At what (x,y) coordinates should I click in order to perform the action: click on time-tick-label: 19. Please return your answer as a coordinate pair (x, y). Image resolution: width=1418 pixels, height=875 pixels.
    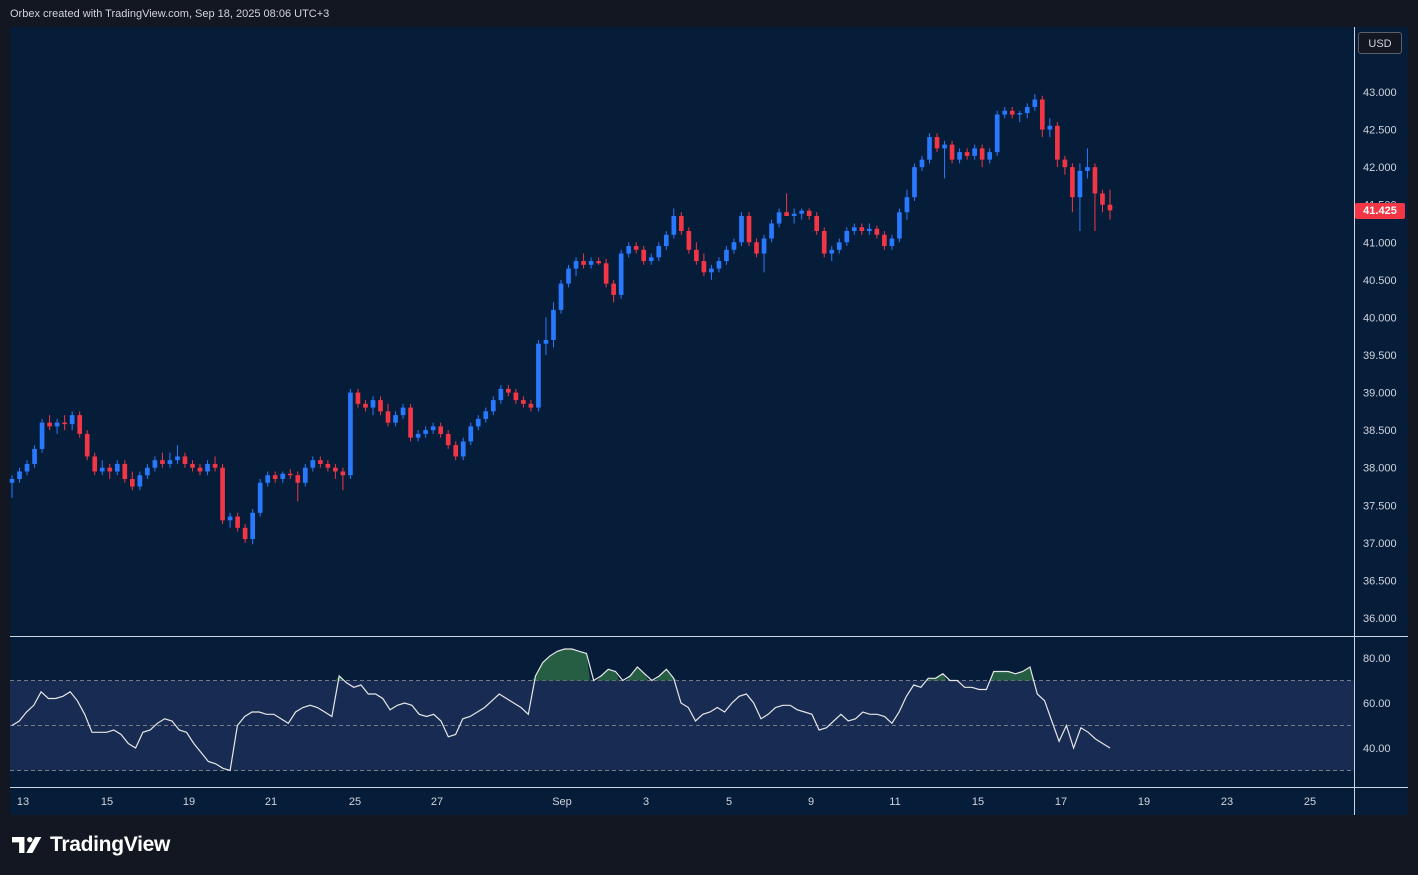
    Looking at the image, I should click on (189, 802).